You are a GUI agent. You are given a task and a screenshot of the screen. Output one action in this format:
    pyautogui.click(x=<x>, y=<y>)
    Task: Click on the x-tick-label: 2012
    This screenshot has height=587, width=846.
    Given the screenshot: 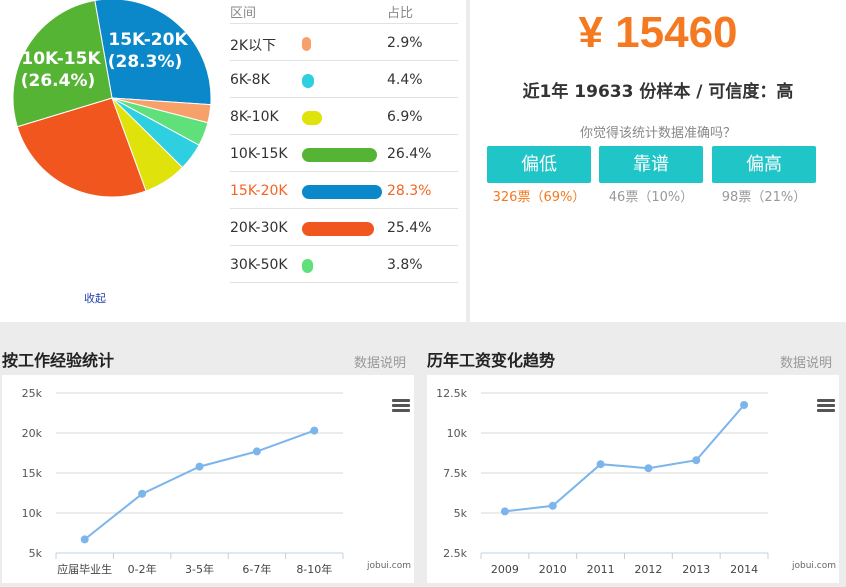 What is the action you would take?
    pyautogui.click(x=648, y=569)
    